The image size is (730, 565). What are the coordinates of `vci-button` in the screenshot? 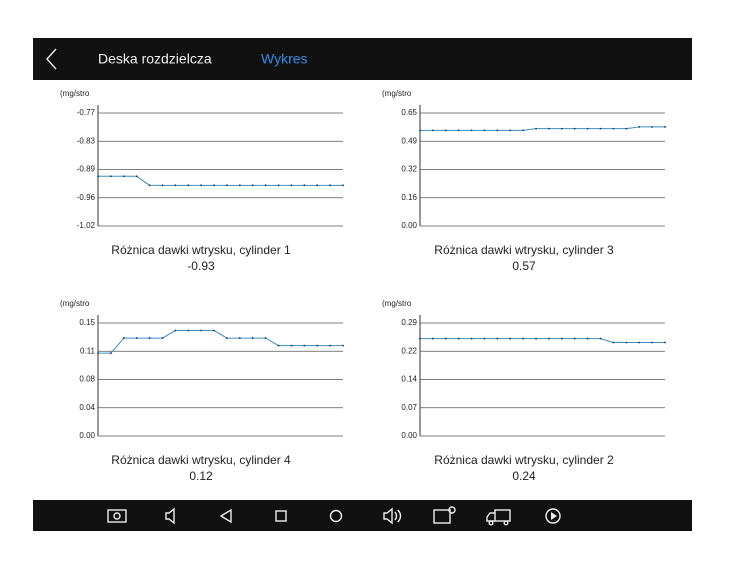 It's located at (444, 515).